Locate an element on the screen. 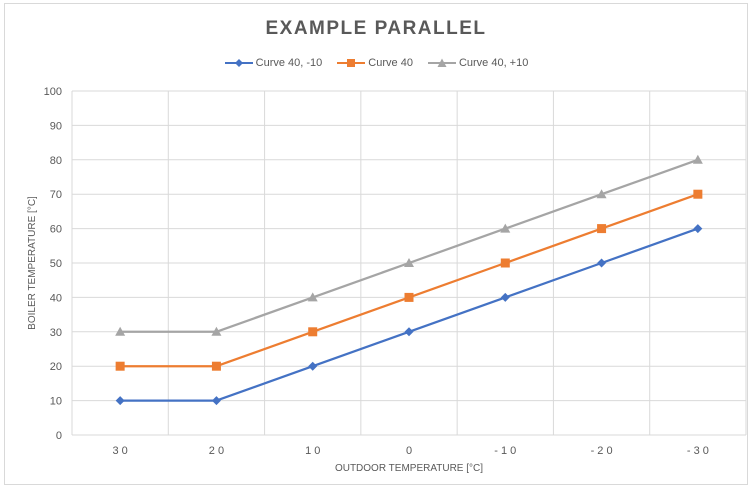 The height and width of the screenshot is (488, 752). x-tick-label: 0 is located at coordinates (409, 451).